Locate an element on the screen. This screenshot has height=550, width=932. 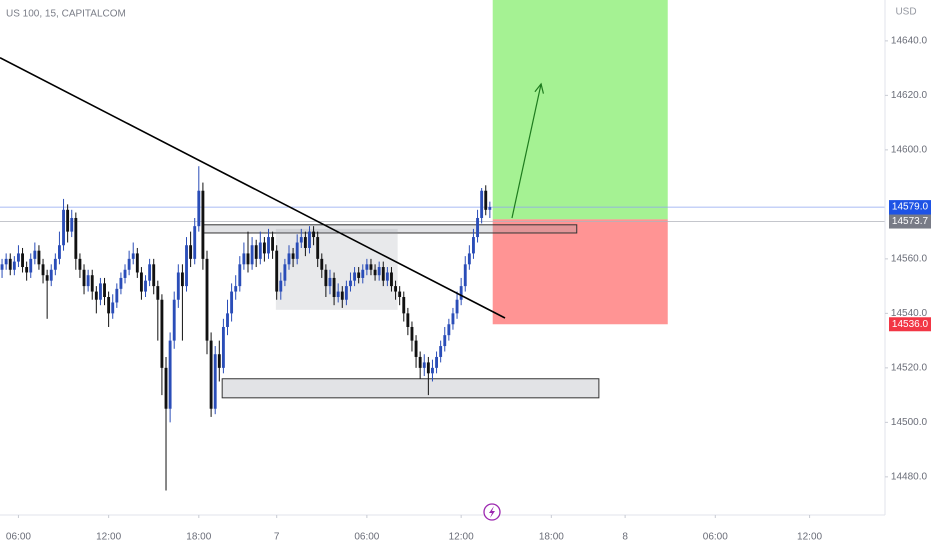
y-tick-label: 14640.0 is located at coordinates (909, 41).